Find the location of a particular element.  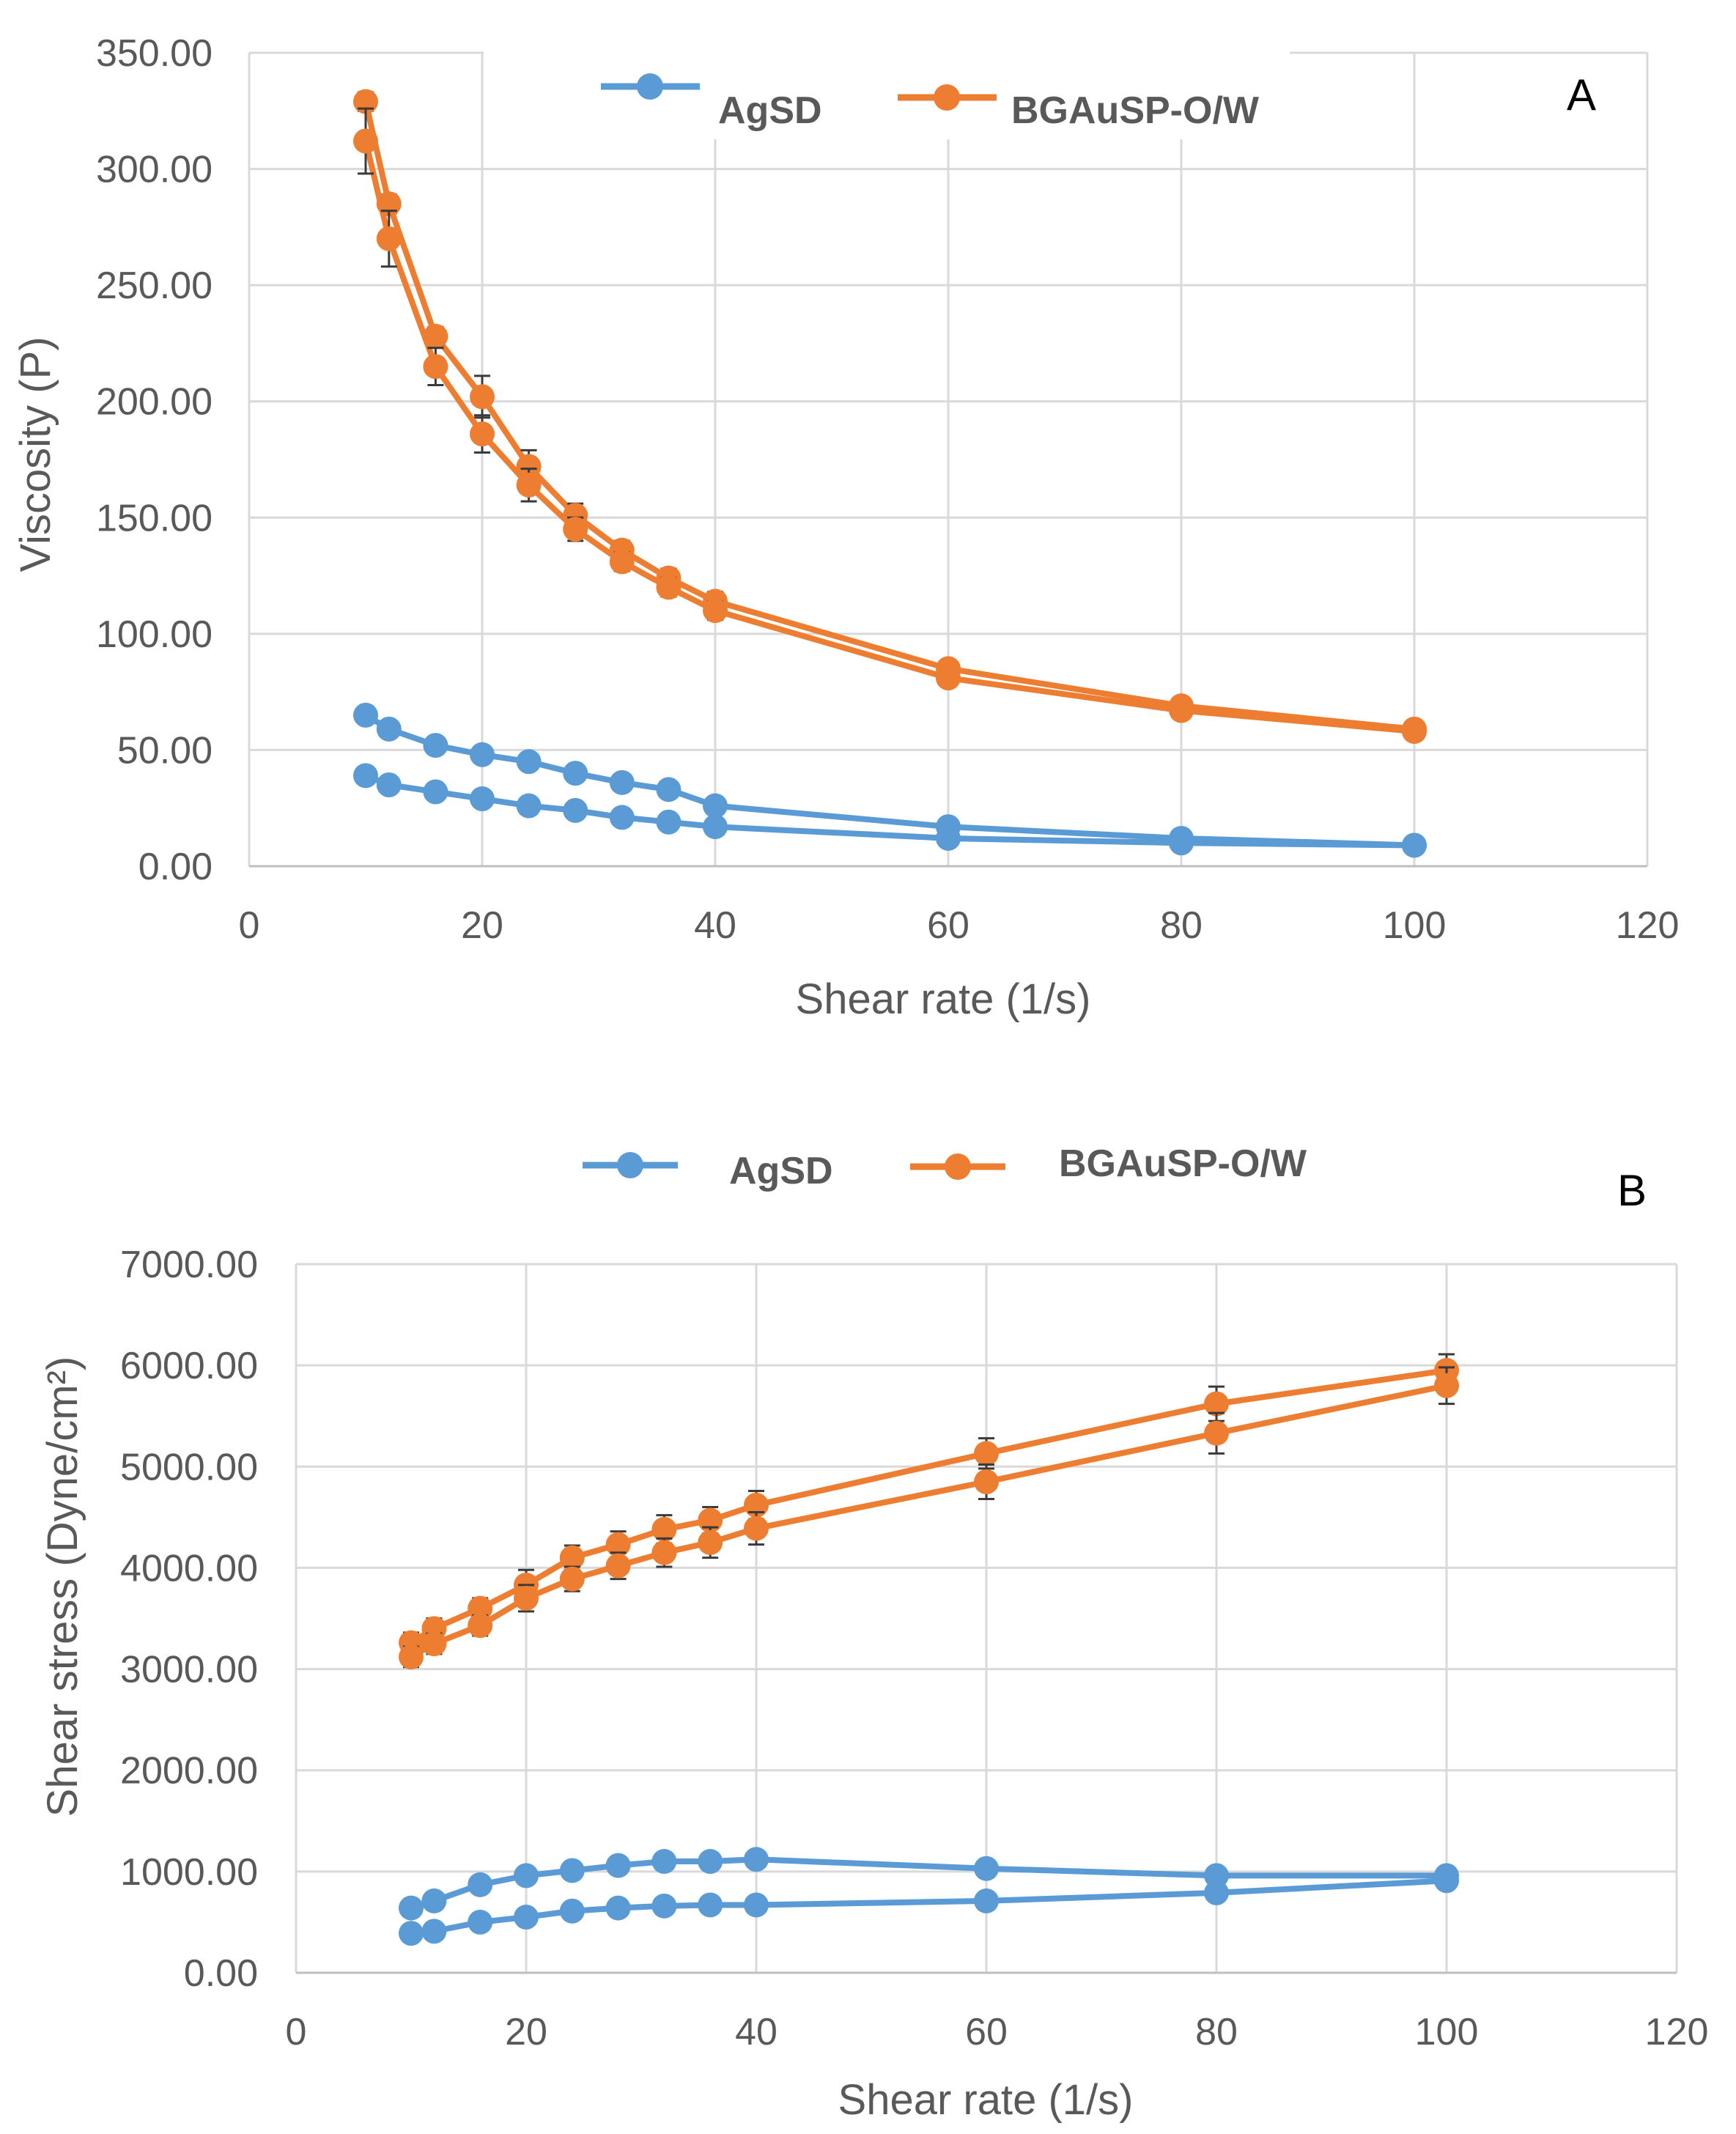

x-tick-label: 40 is located at coordinates (715, 925).